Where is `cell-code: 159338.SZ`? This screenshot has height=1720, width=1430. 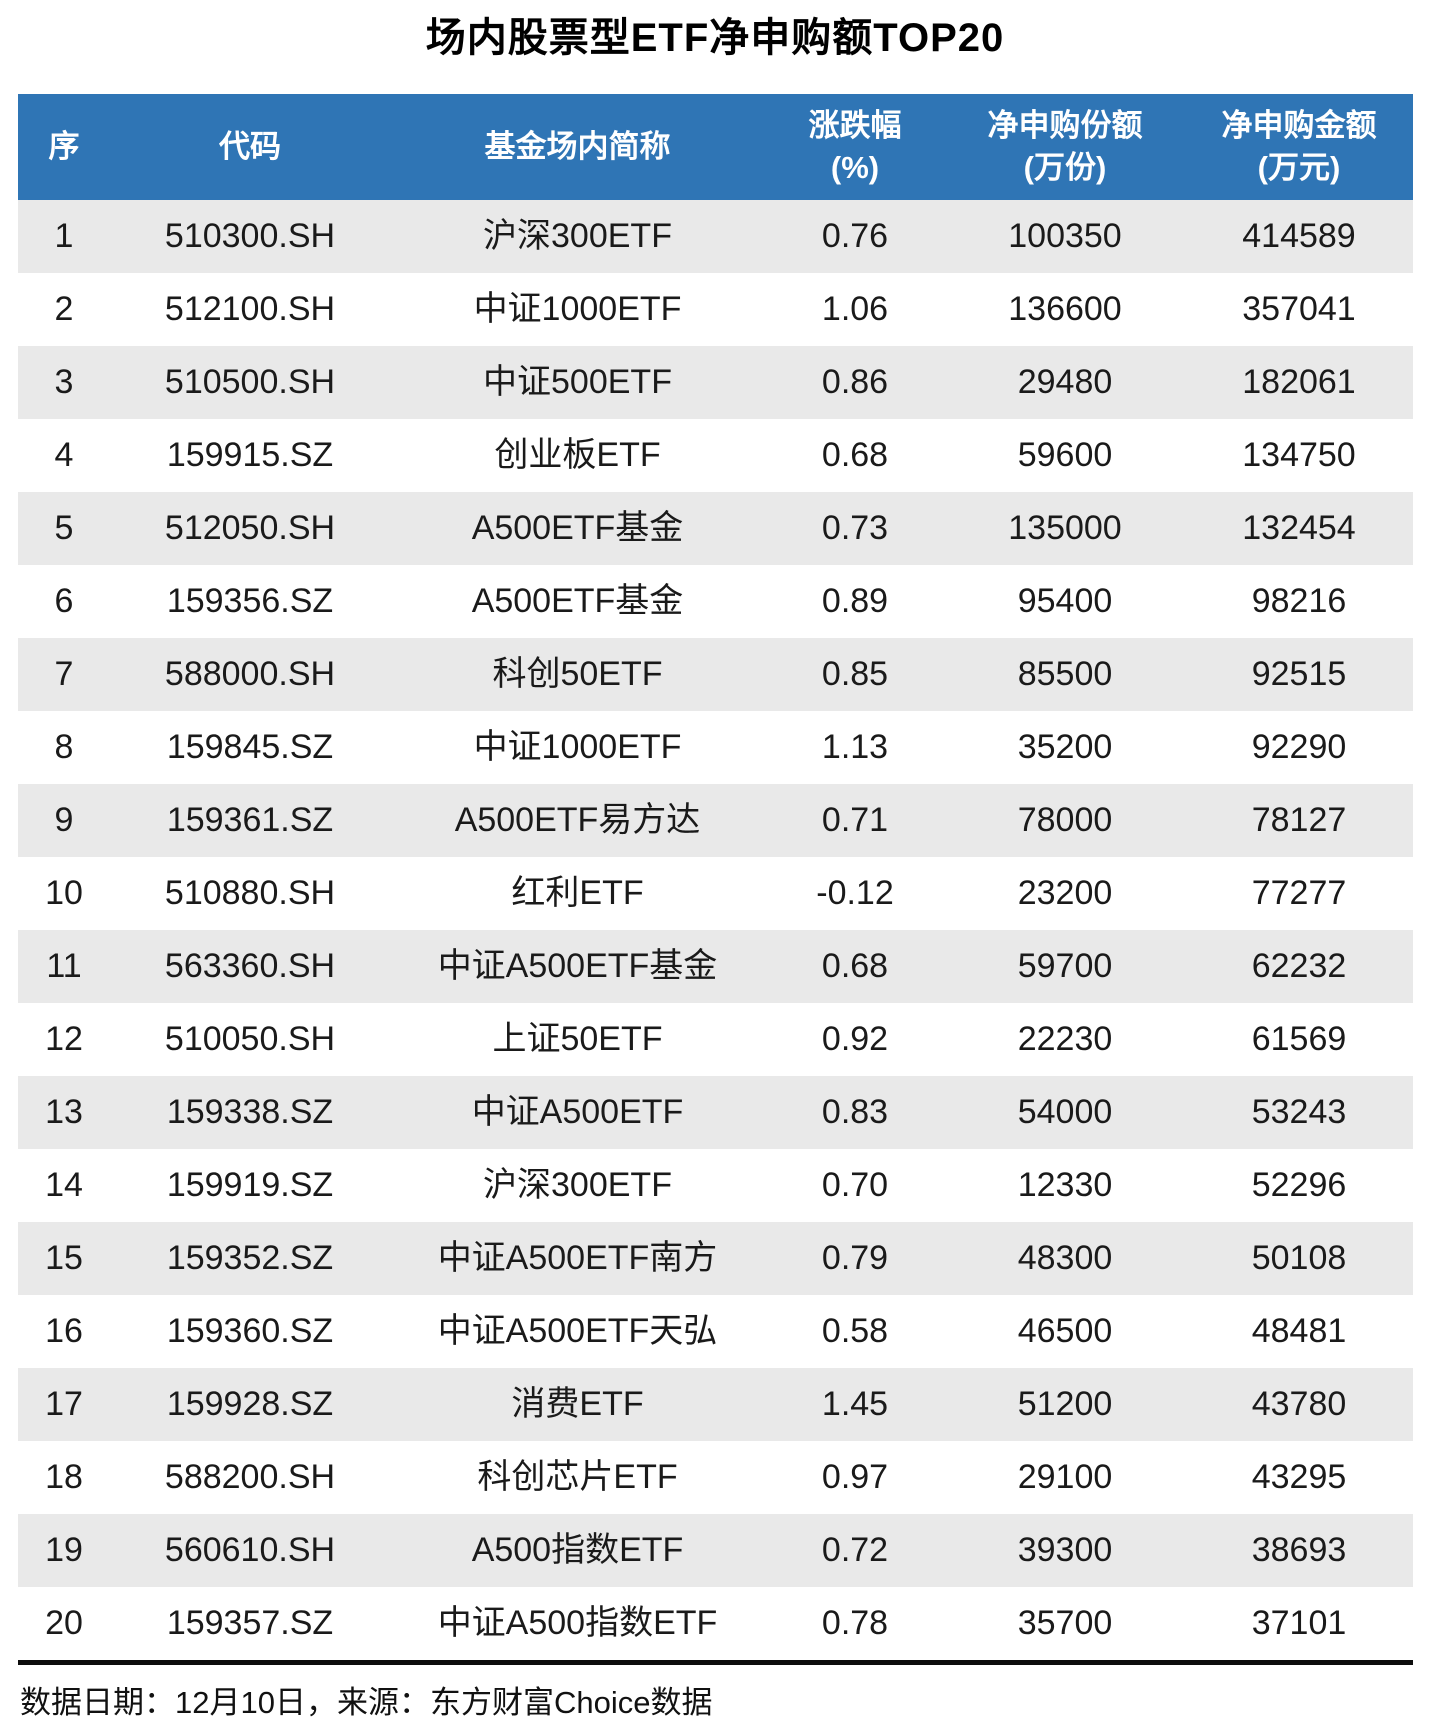
cell-code: 159338.SZ is located at coordinates (250, 1112).